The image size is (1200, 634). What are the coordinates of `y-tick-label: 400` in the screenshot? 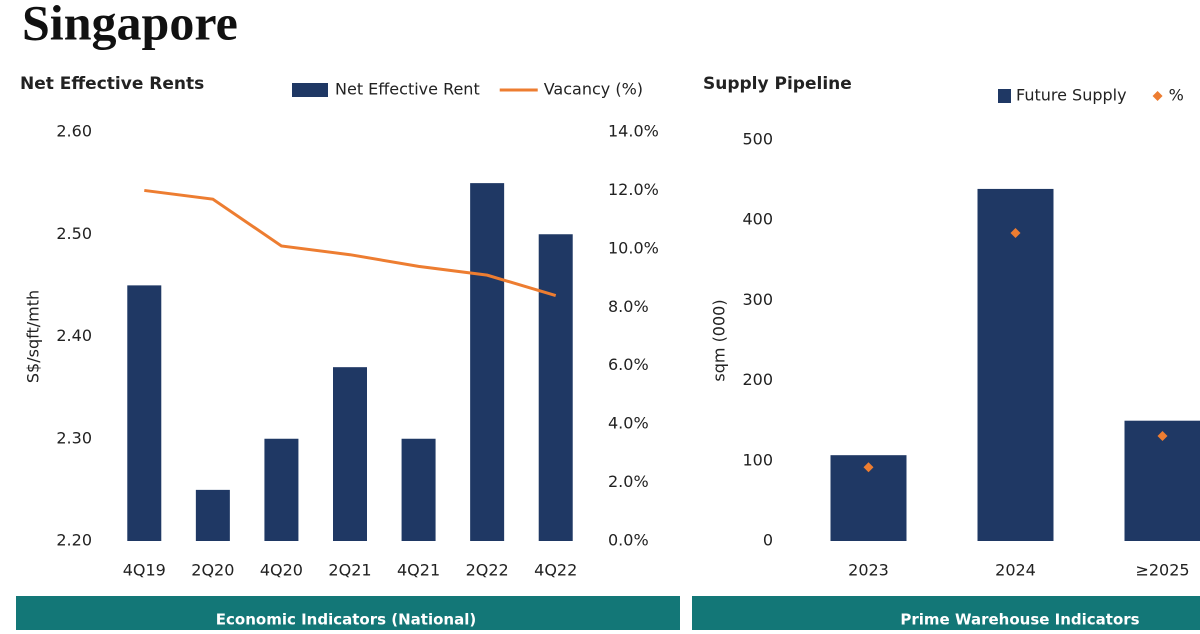 It's located at (757, 219).